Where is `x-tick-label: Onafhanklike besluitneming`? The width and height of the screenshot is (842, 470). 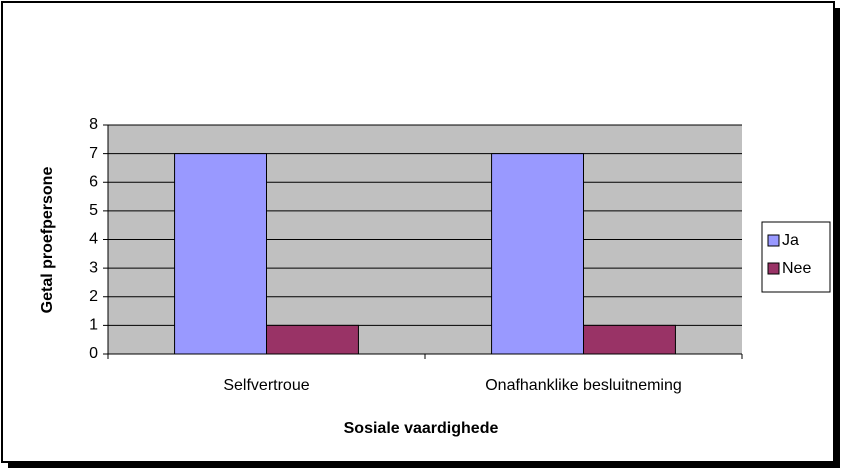 x-tick-label: Onafhanklike besluitneming is located at coordinates (583, 385).